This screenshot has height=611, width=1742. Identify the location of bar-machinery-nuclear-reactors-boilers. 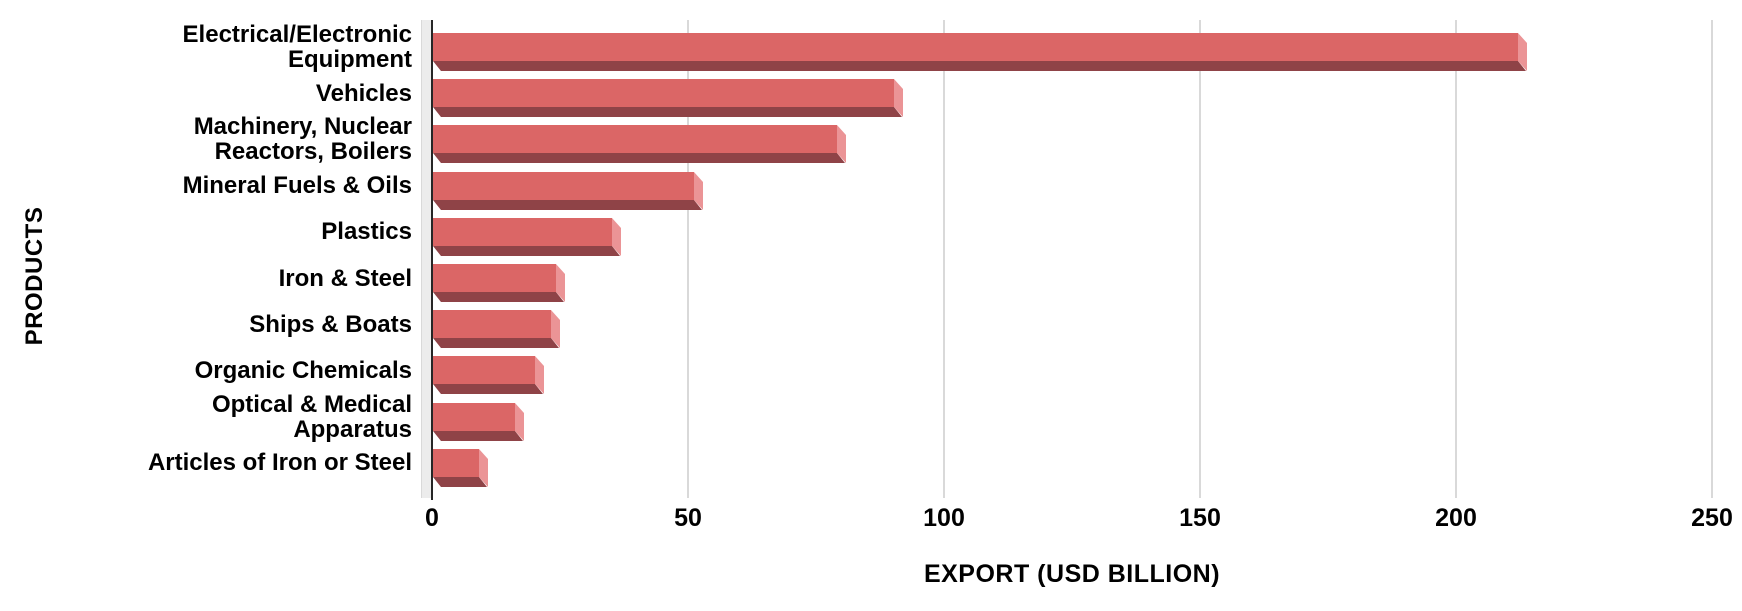
(640, 144).